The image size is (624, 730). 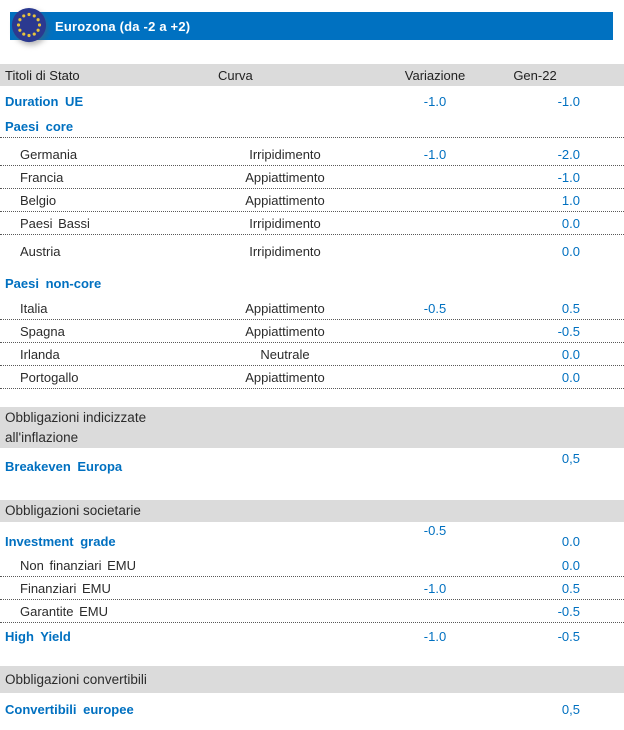 What do you see at coordinates (312, 101) in the screenshot?
I see `table-row: Duration UE -1.0 -1.0` at bounding box center [312, 101].